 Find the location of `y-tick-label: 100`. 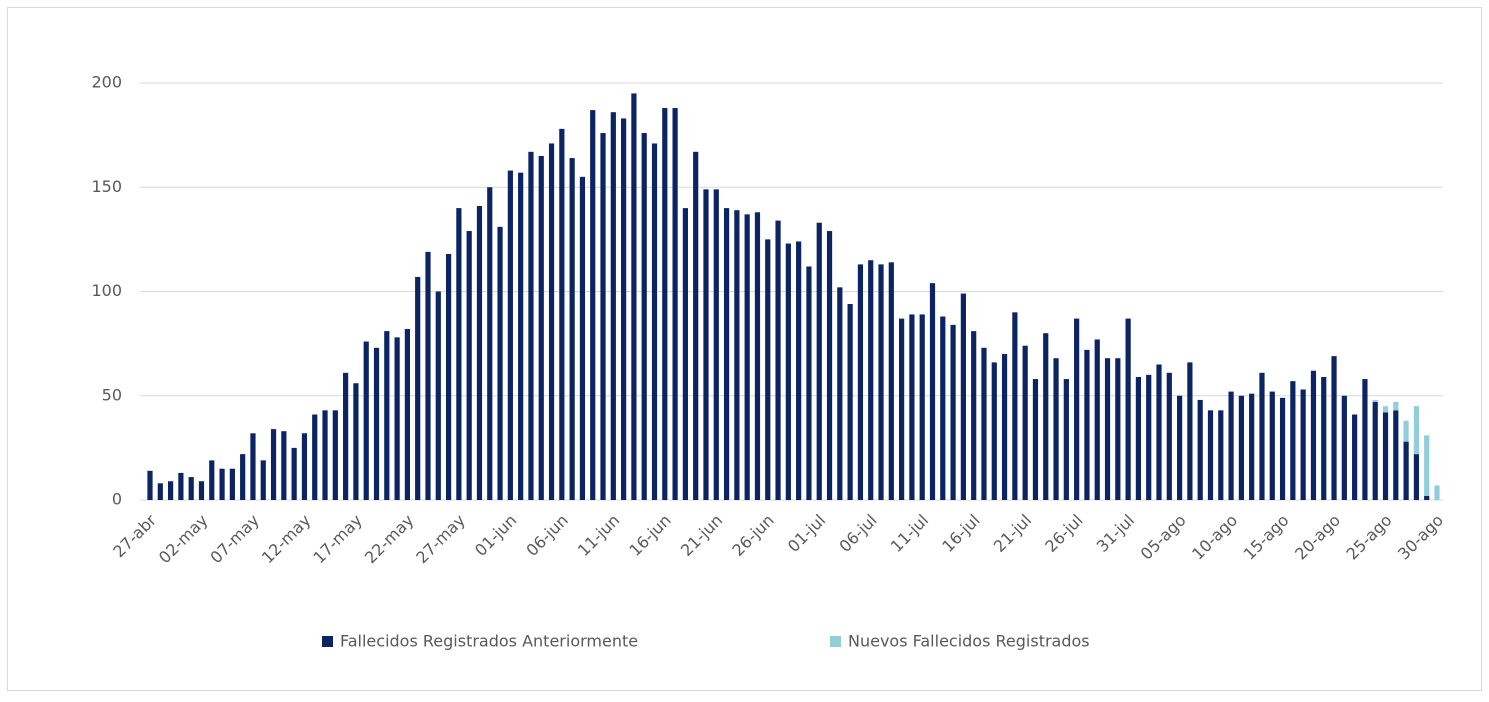

y-tick-label: 100 is located at coordinates (106, 290).